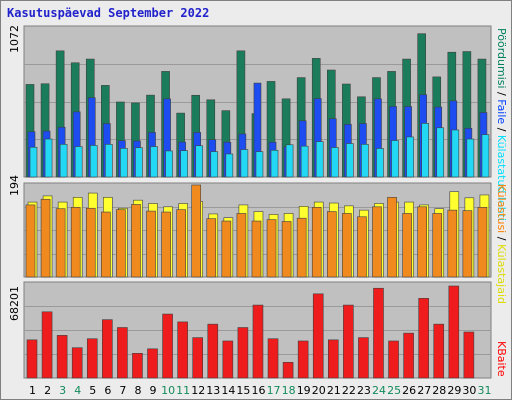 The height and width of the screenshot is (400, 512). Describe the element at coordinates (409, 390) in the screenshot. I see `x-tick-label-26: 26` at that location.